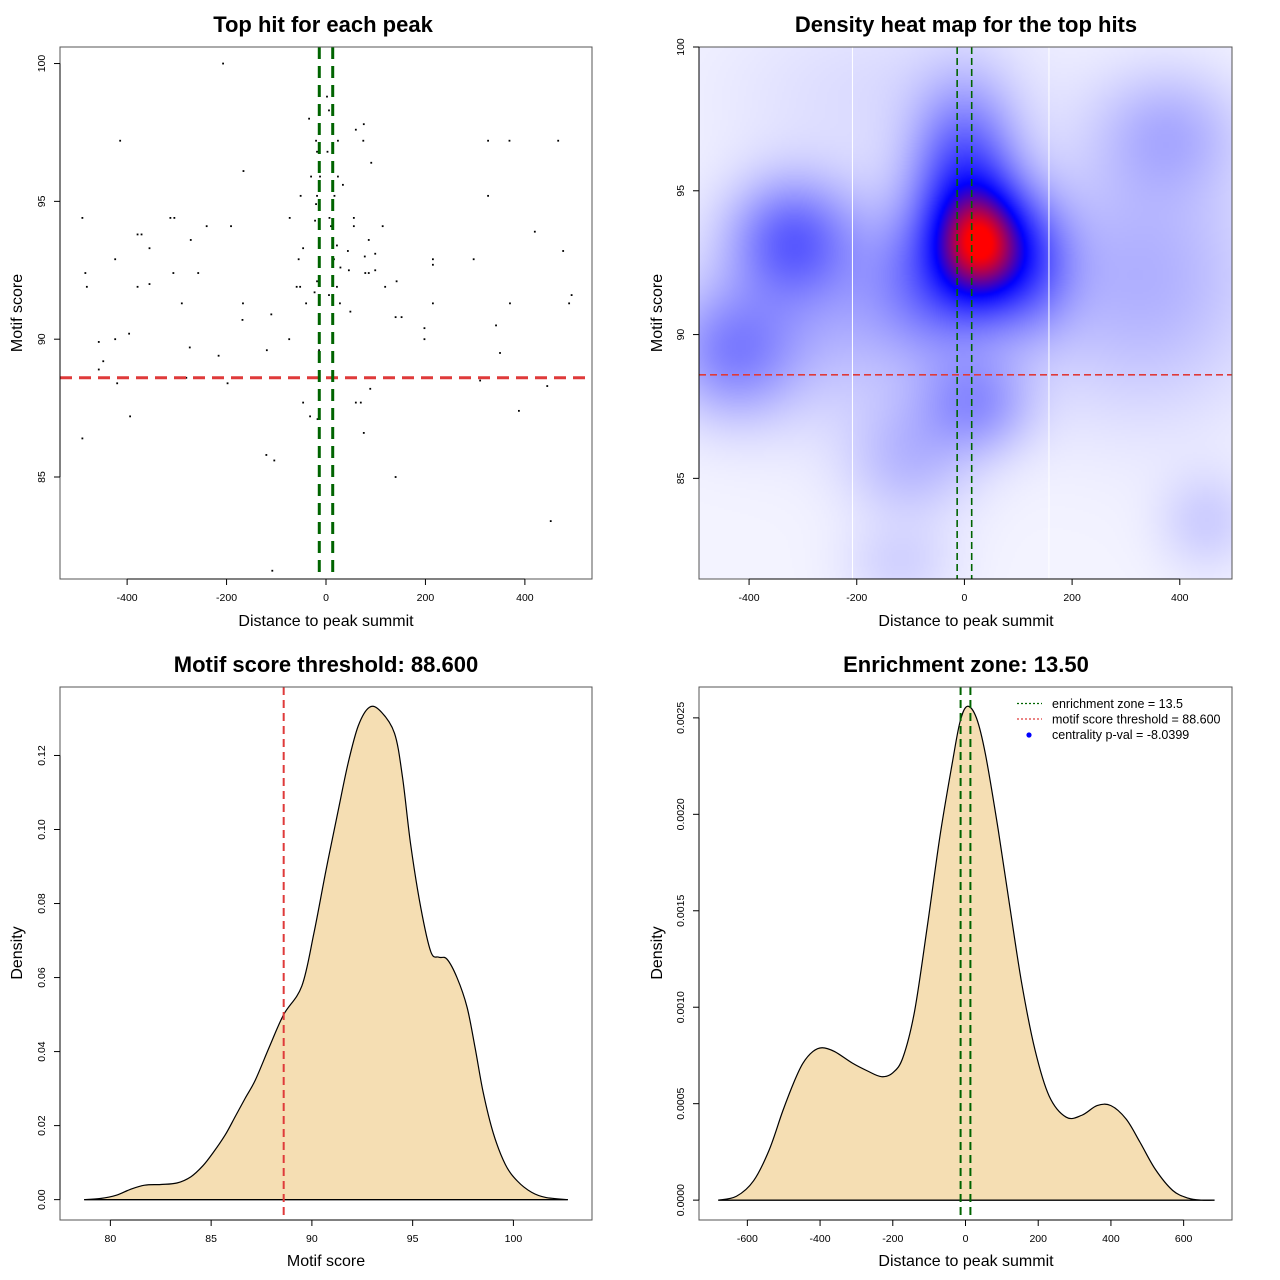  Describe the element at coordinates (42, 1051) in the screenshot. I see `score-density-y-tick-label: 0.04` at that location.